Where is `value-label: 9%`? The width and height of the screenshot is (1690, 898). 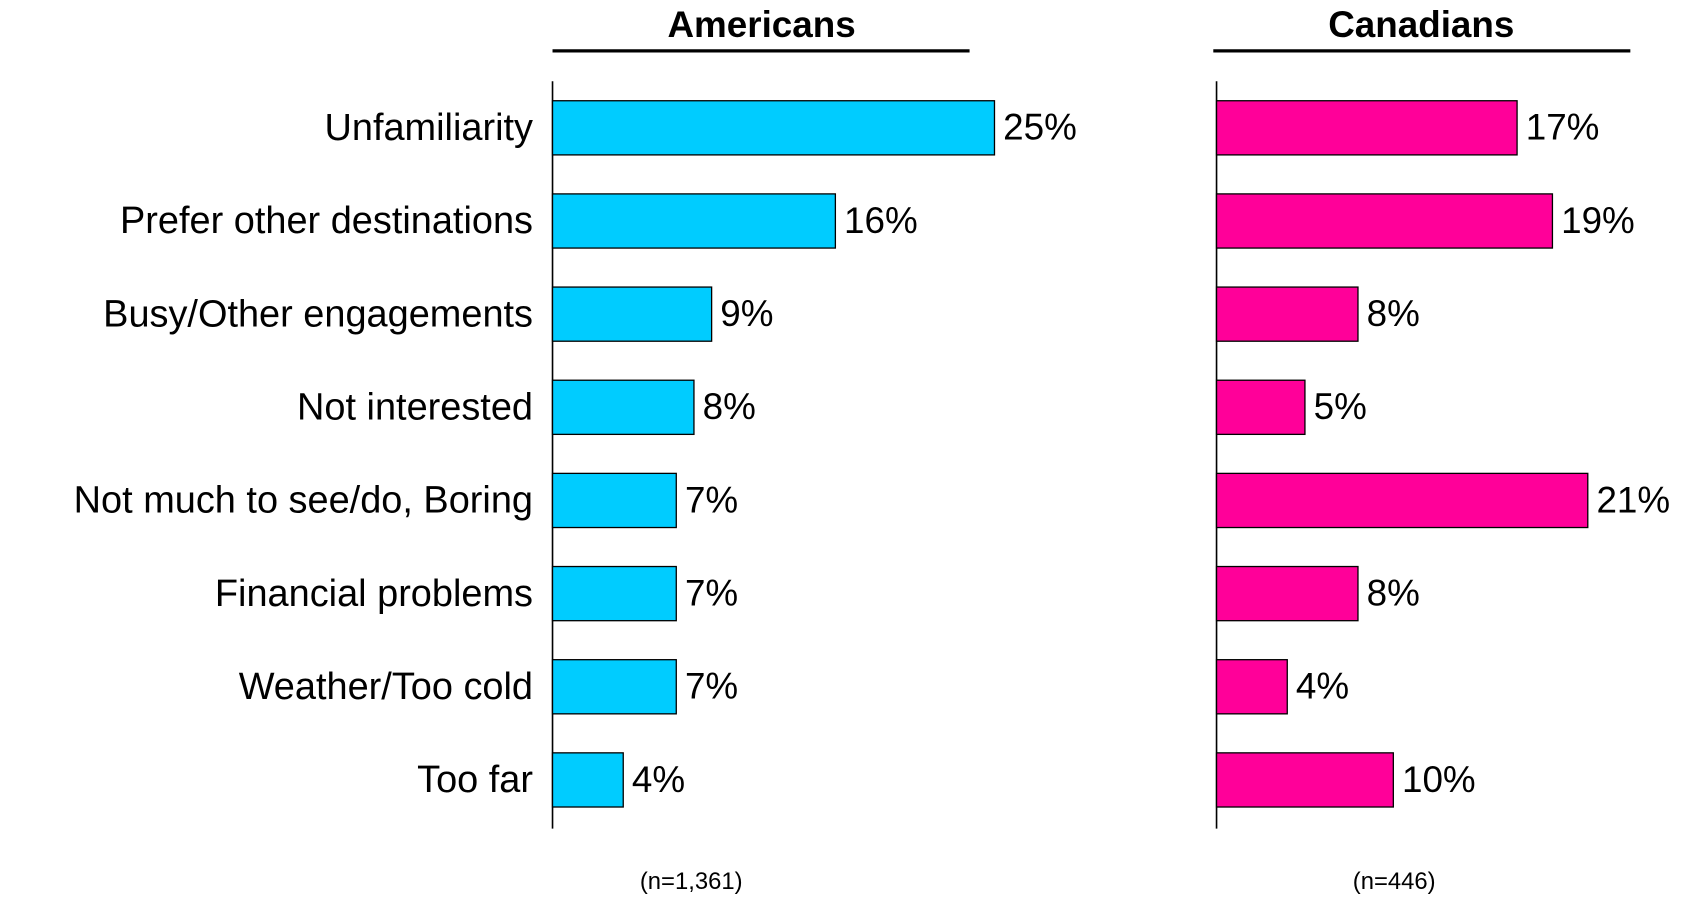
value-label: 9% is located at coordinates (746, 313).